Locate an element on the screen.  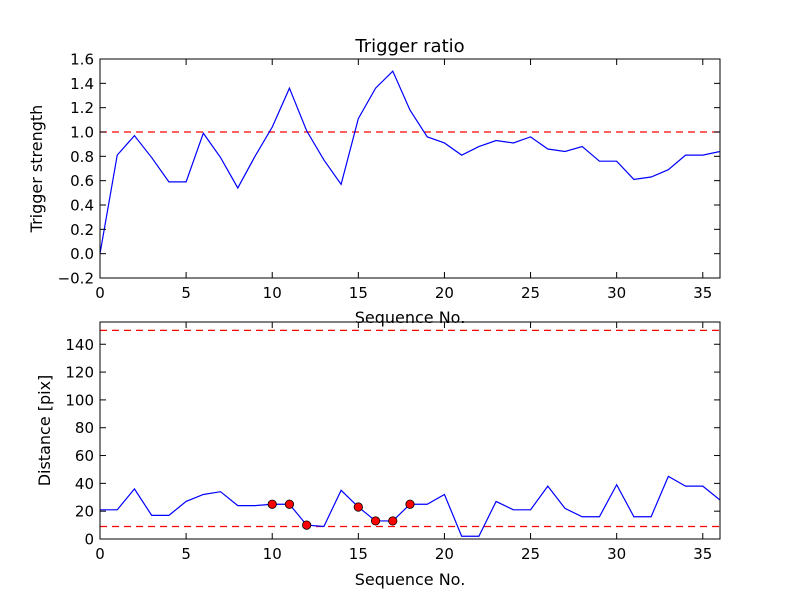
distance-y-tick-label: 120 is located at coordinates (79, 373).